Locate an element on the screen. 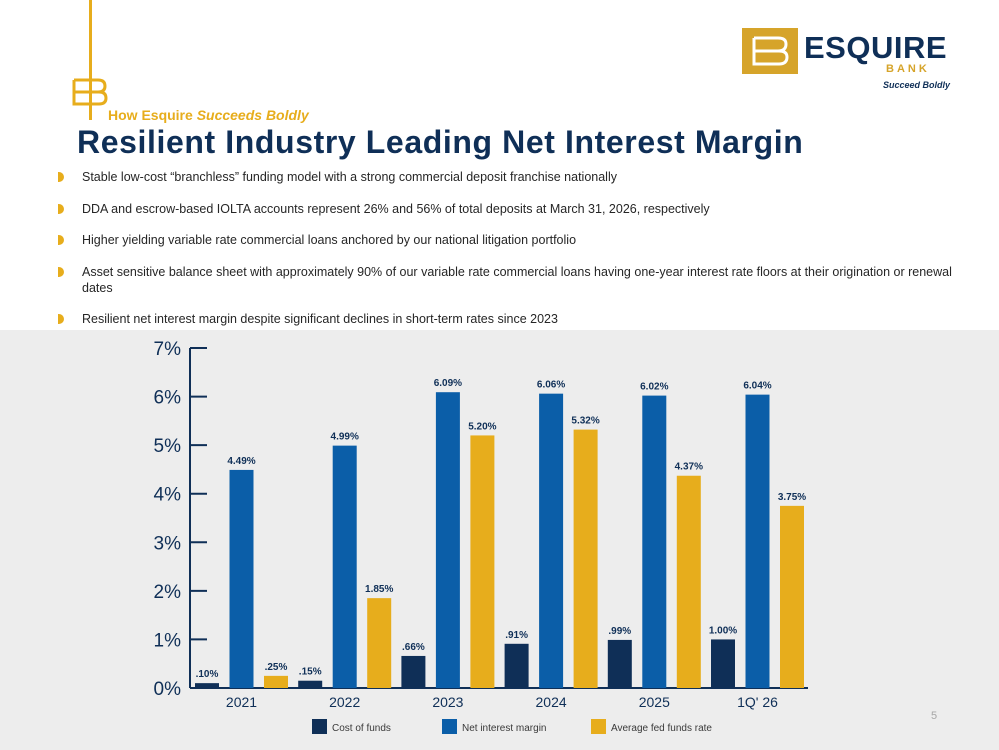 The image size is (999, 750). data-label: 6.04% is located at coordinates (757, 386).